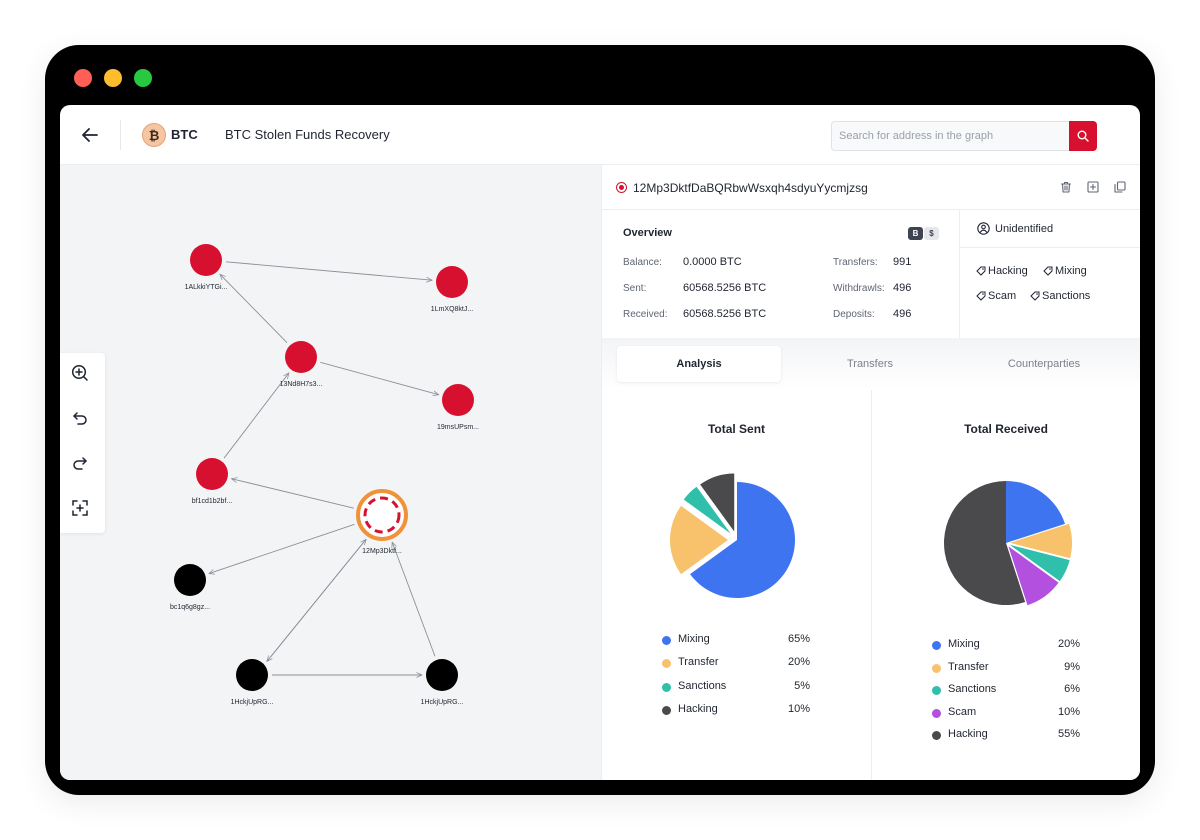  I want to click on tag-sanctions: Sanctions, so click(1060, 296).